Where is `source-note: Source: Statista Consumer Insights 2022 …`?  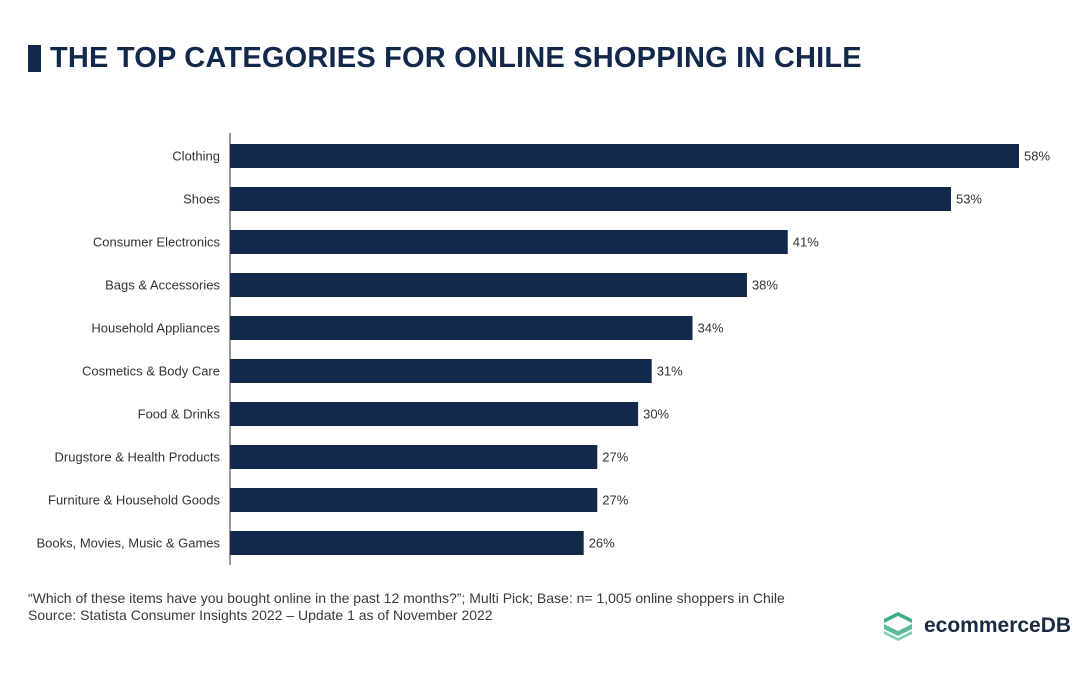 source-note: Source: Statista Consumer Insights 2022 … is located at coordinates (260, 615).